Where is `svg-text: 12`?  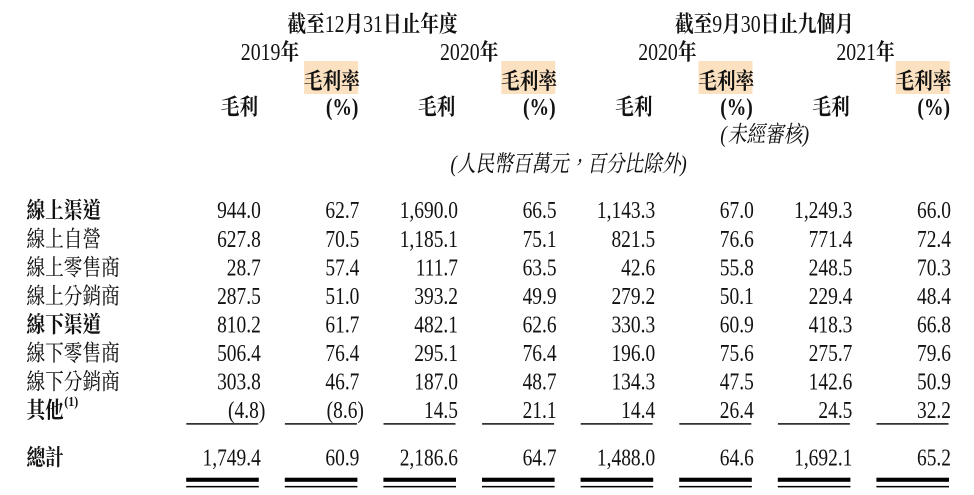
svg-text: 12 is located at coordinates (335, 24).